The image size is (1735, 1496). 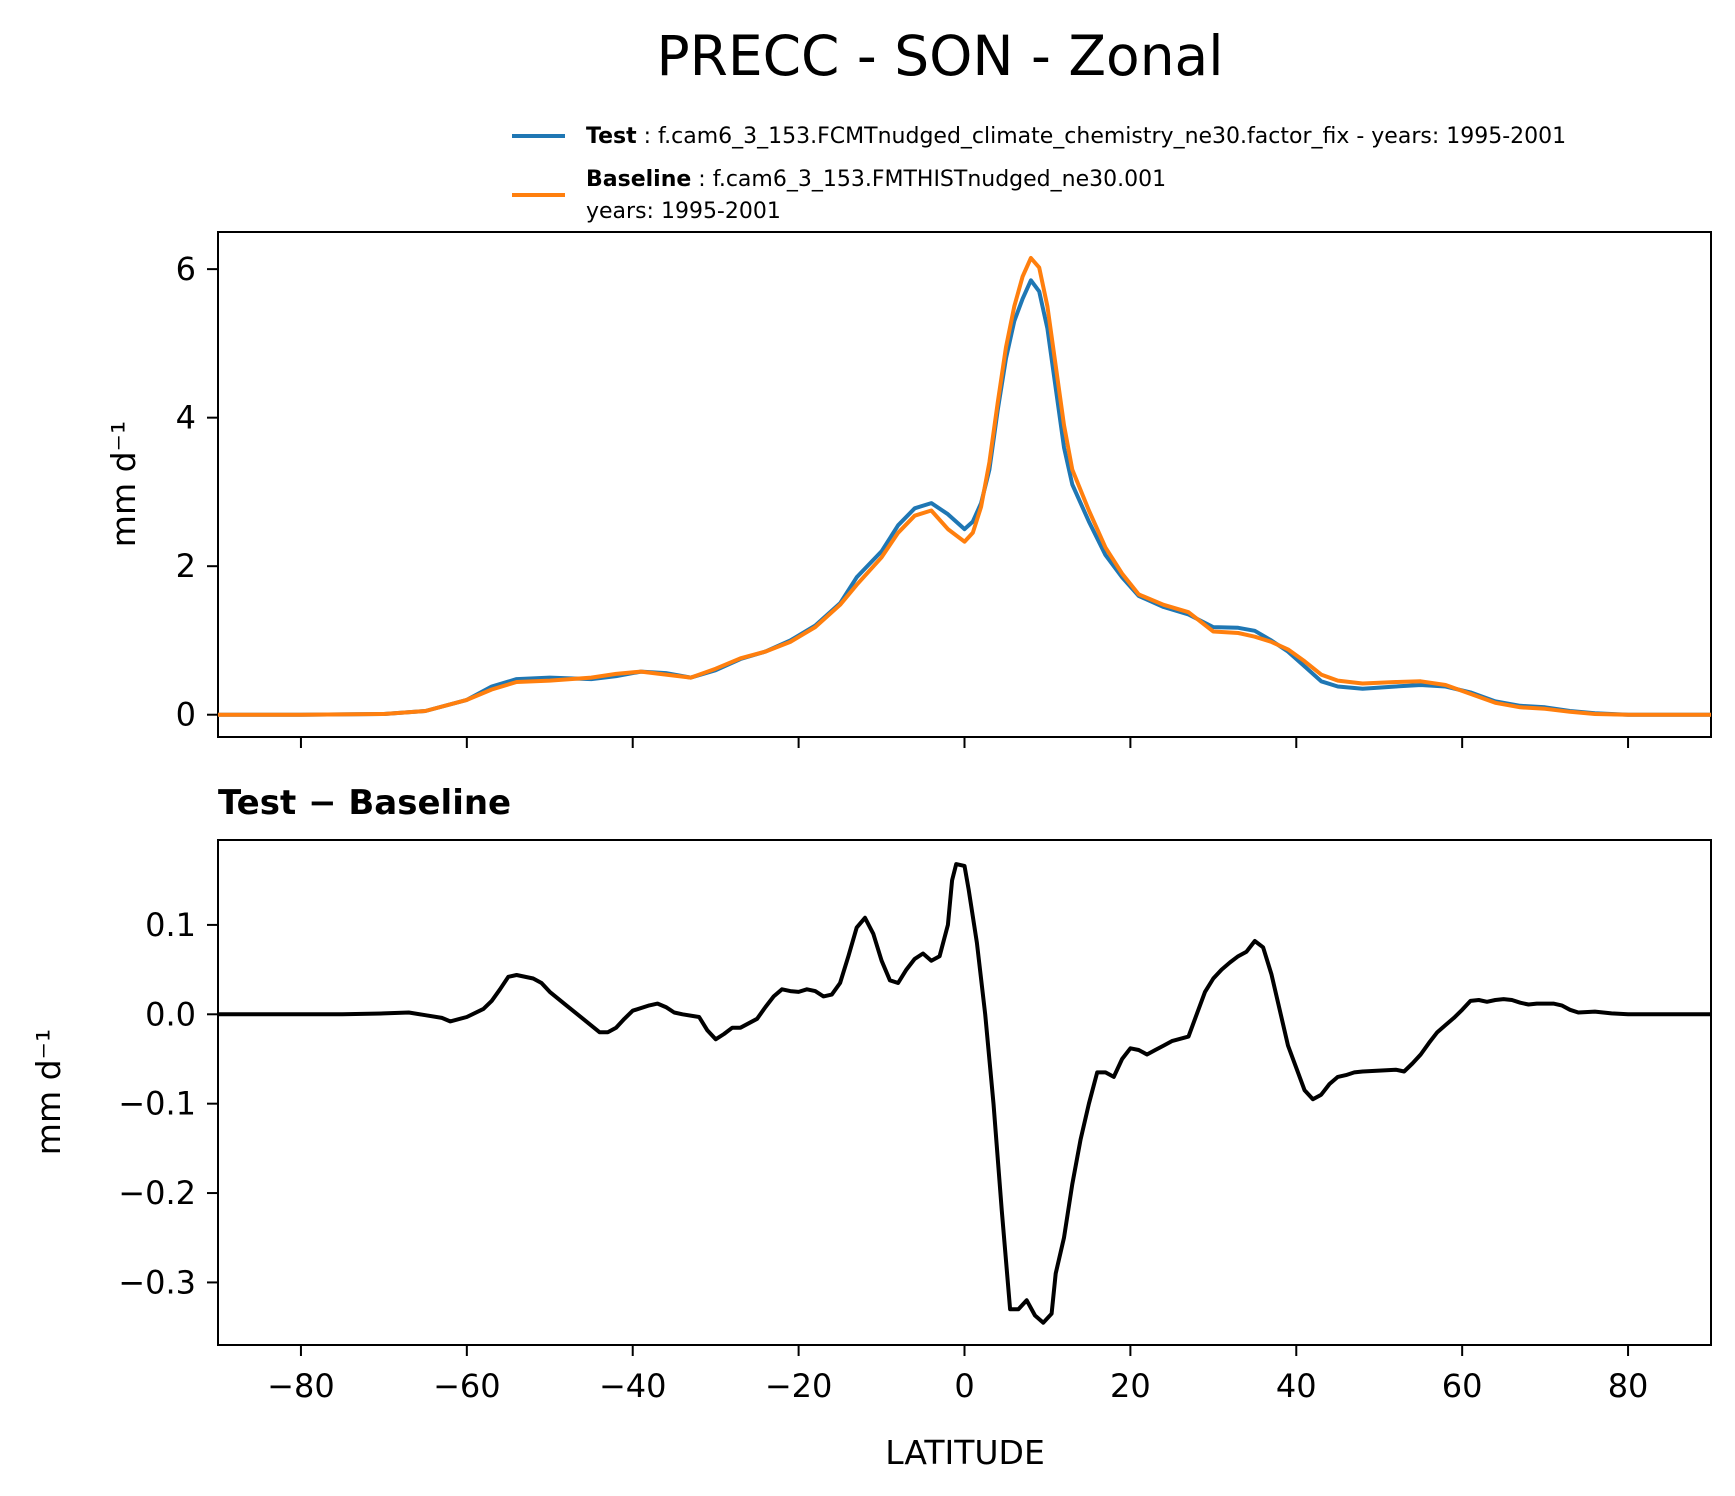 I want to click on top-x-ticks, so click(x=964, y=742).